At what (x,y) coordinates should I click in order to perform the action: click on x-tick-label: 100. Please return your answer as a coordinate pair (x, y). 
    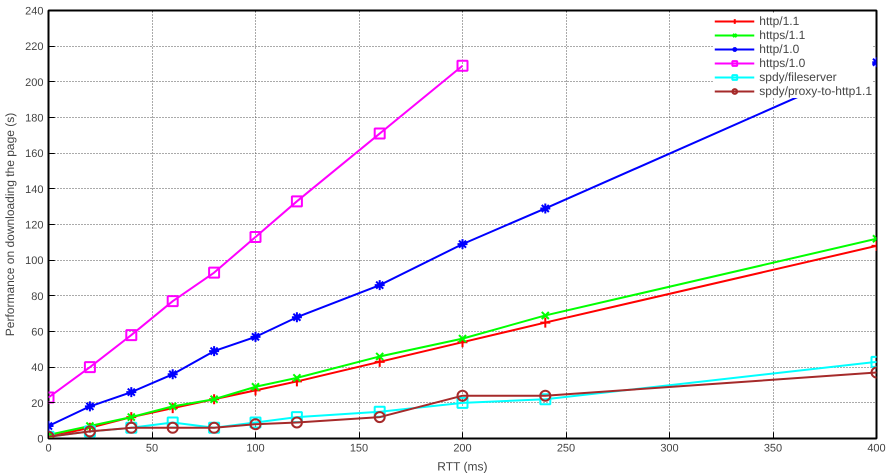
    Looking at the image, I should click on (255, 448).